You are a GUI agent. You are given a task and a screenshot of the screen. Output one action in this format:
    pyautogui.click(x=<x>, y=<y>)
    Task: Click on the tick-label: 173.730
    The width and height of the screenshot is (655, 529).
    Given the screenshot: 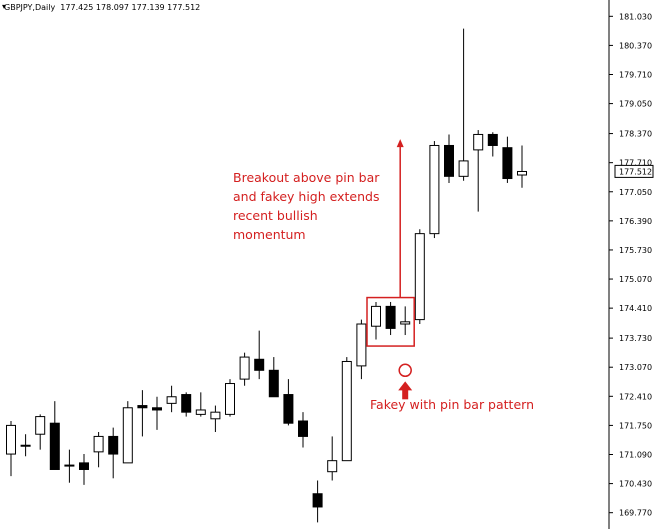 What is the action you would take?
    pyautogui.click(x=635, y=338)
    